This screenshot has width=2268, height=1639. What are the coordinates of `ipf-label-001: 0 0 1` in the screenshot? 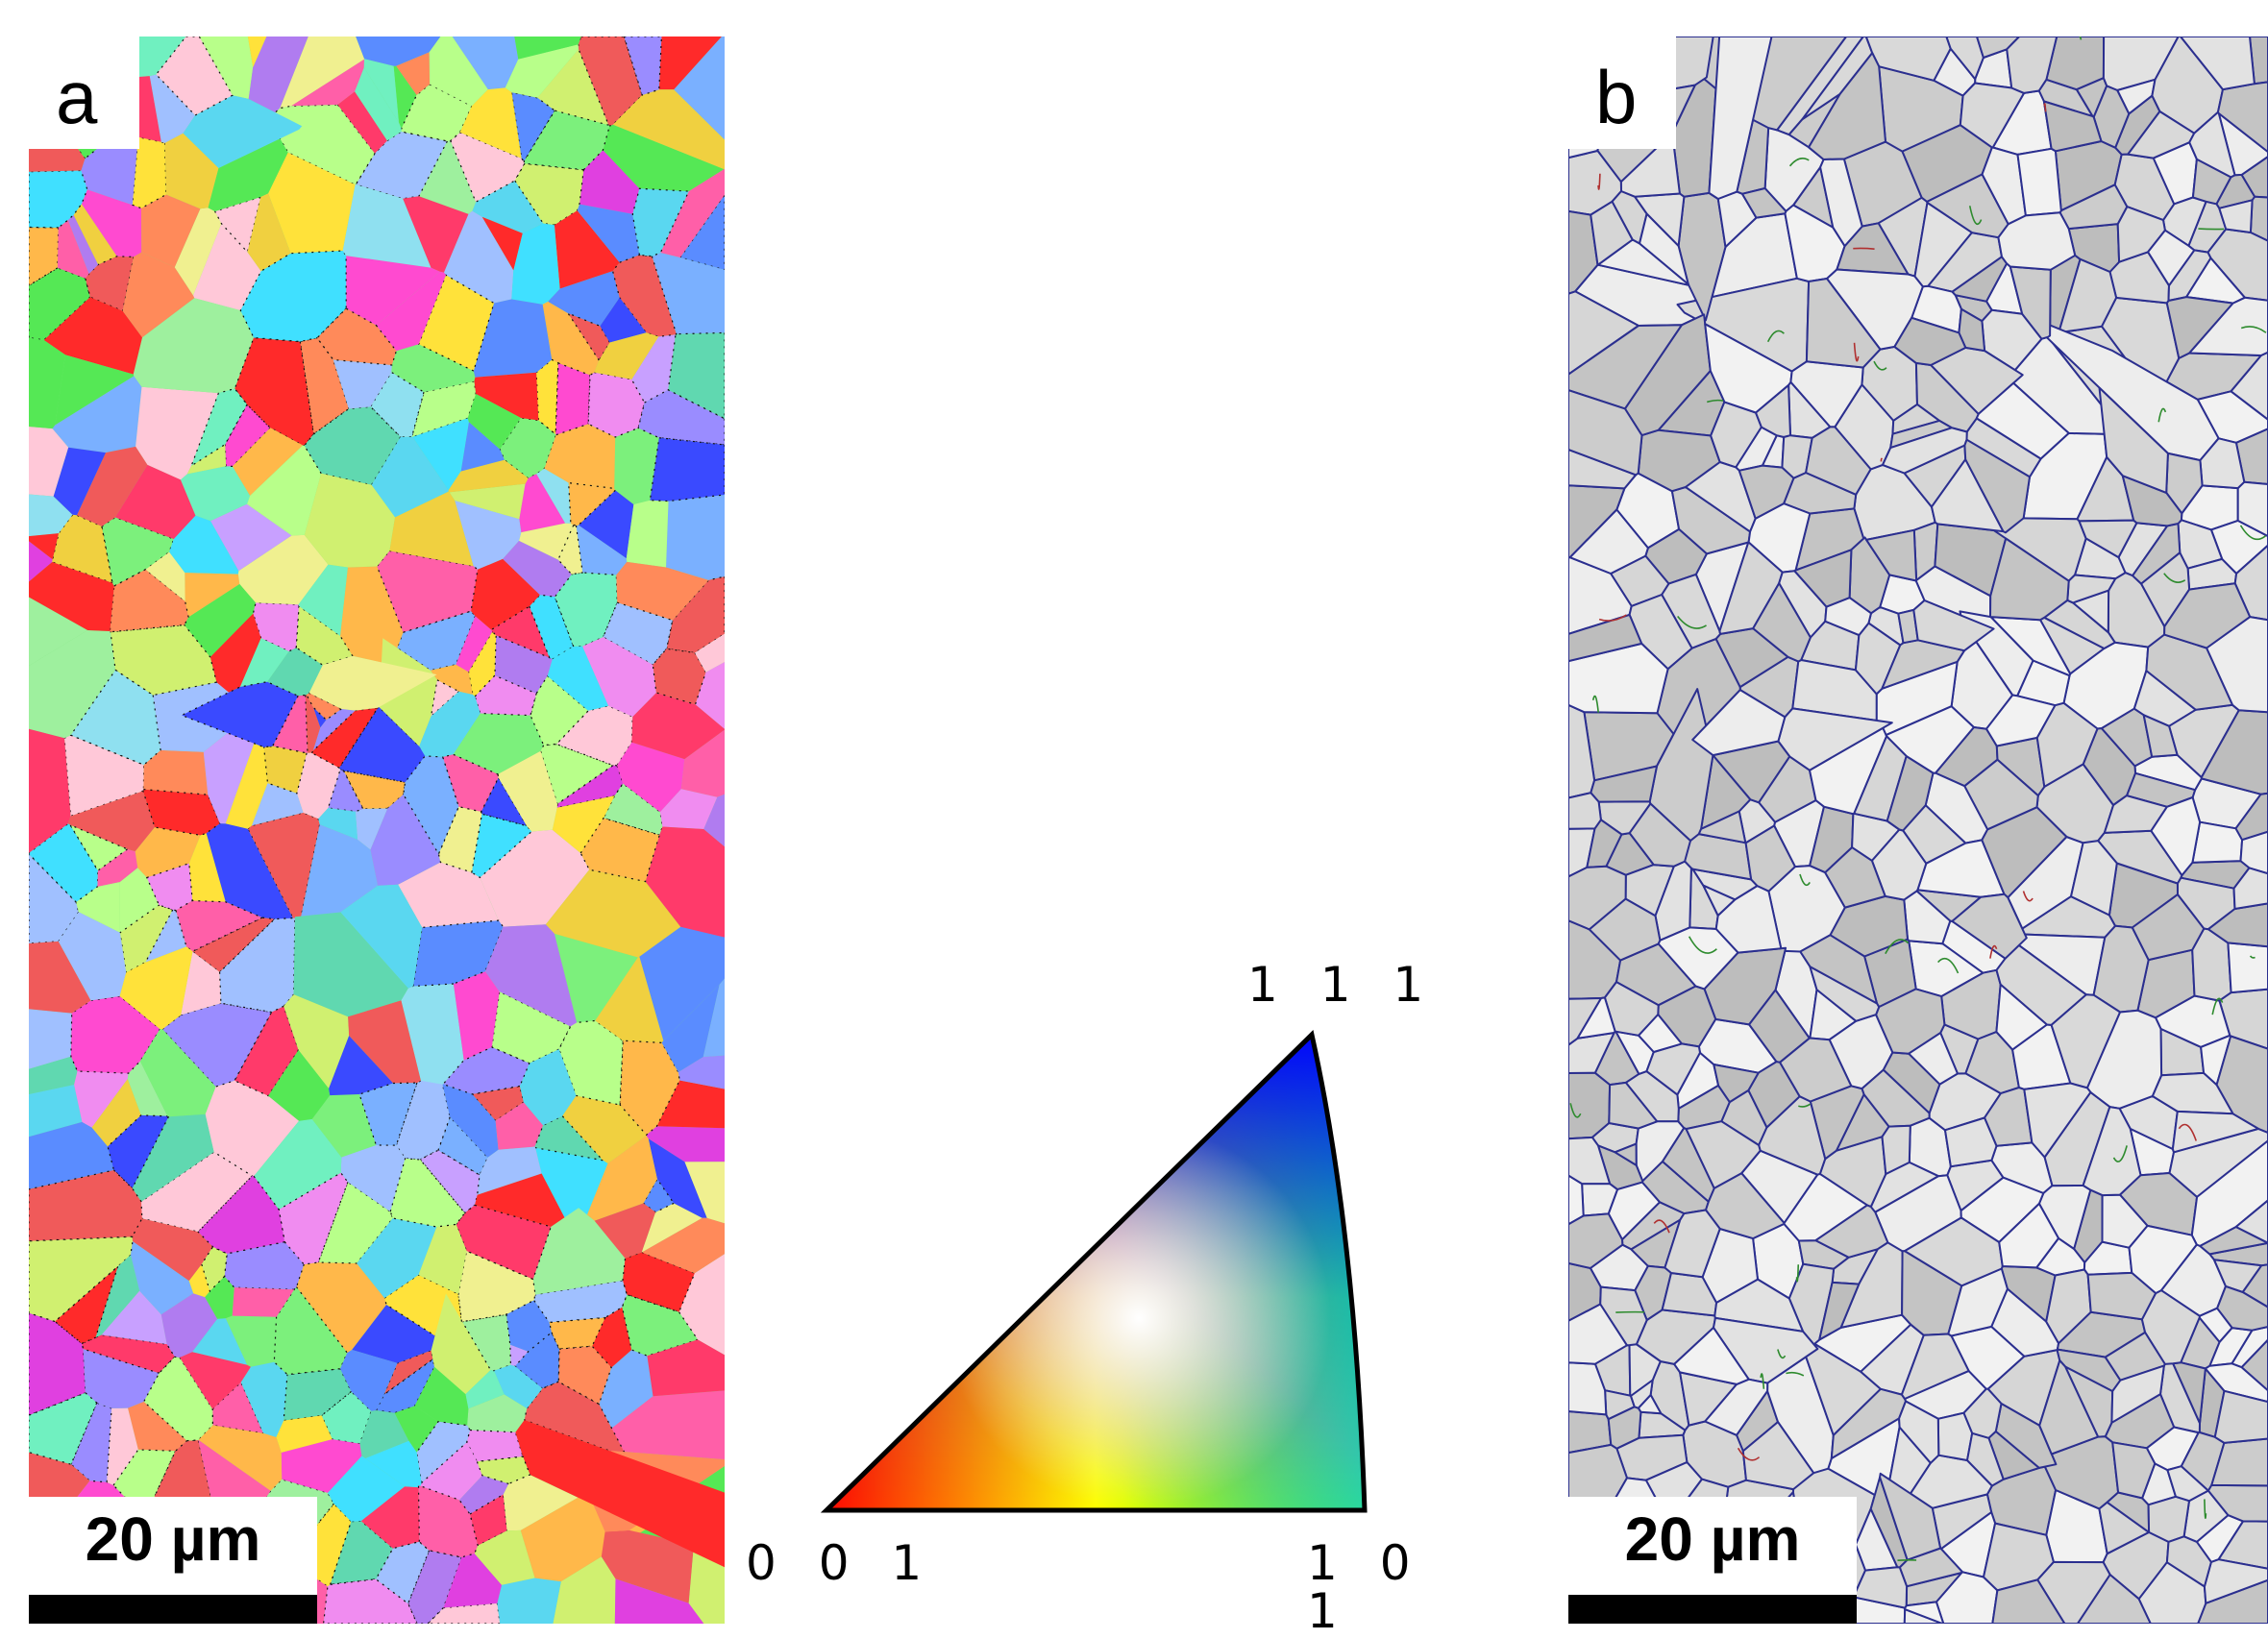 It's located at (840, 1563).